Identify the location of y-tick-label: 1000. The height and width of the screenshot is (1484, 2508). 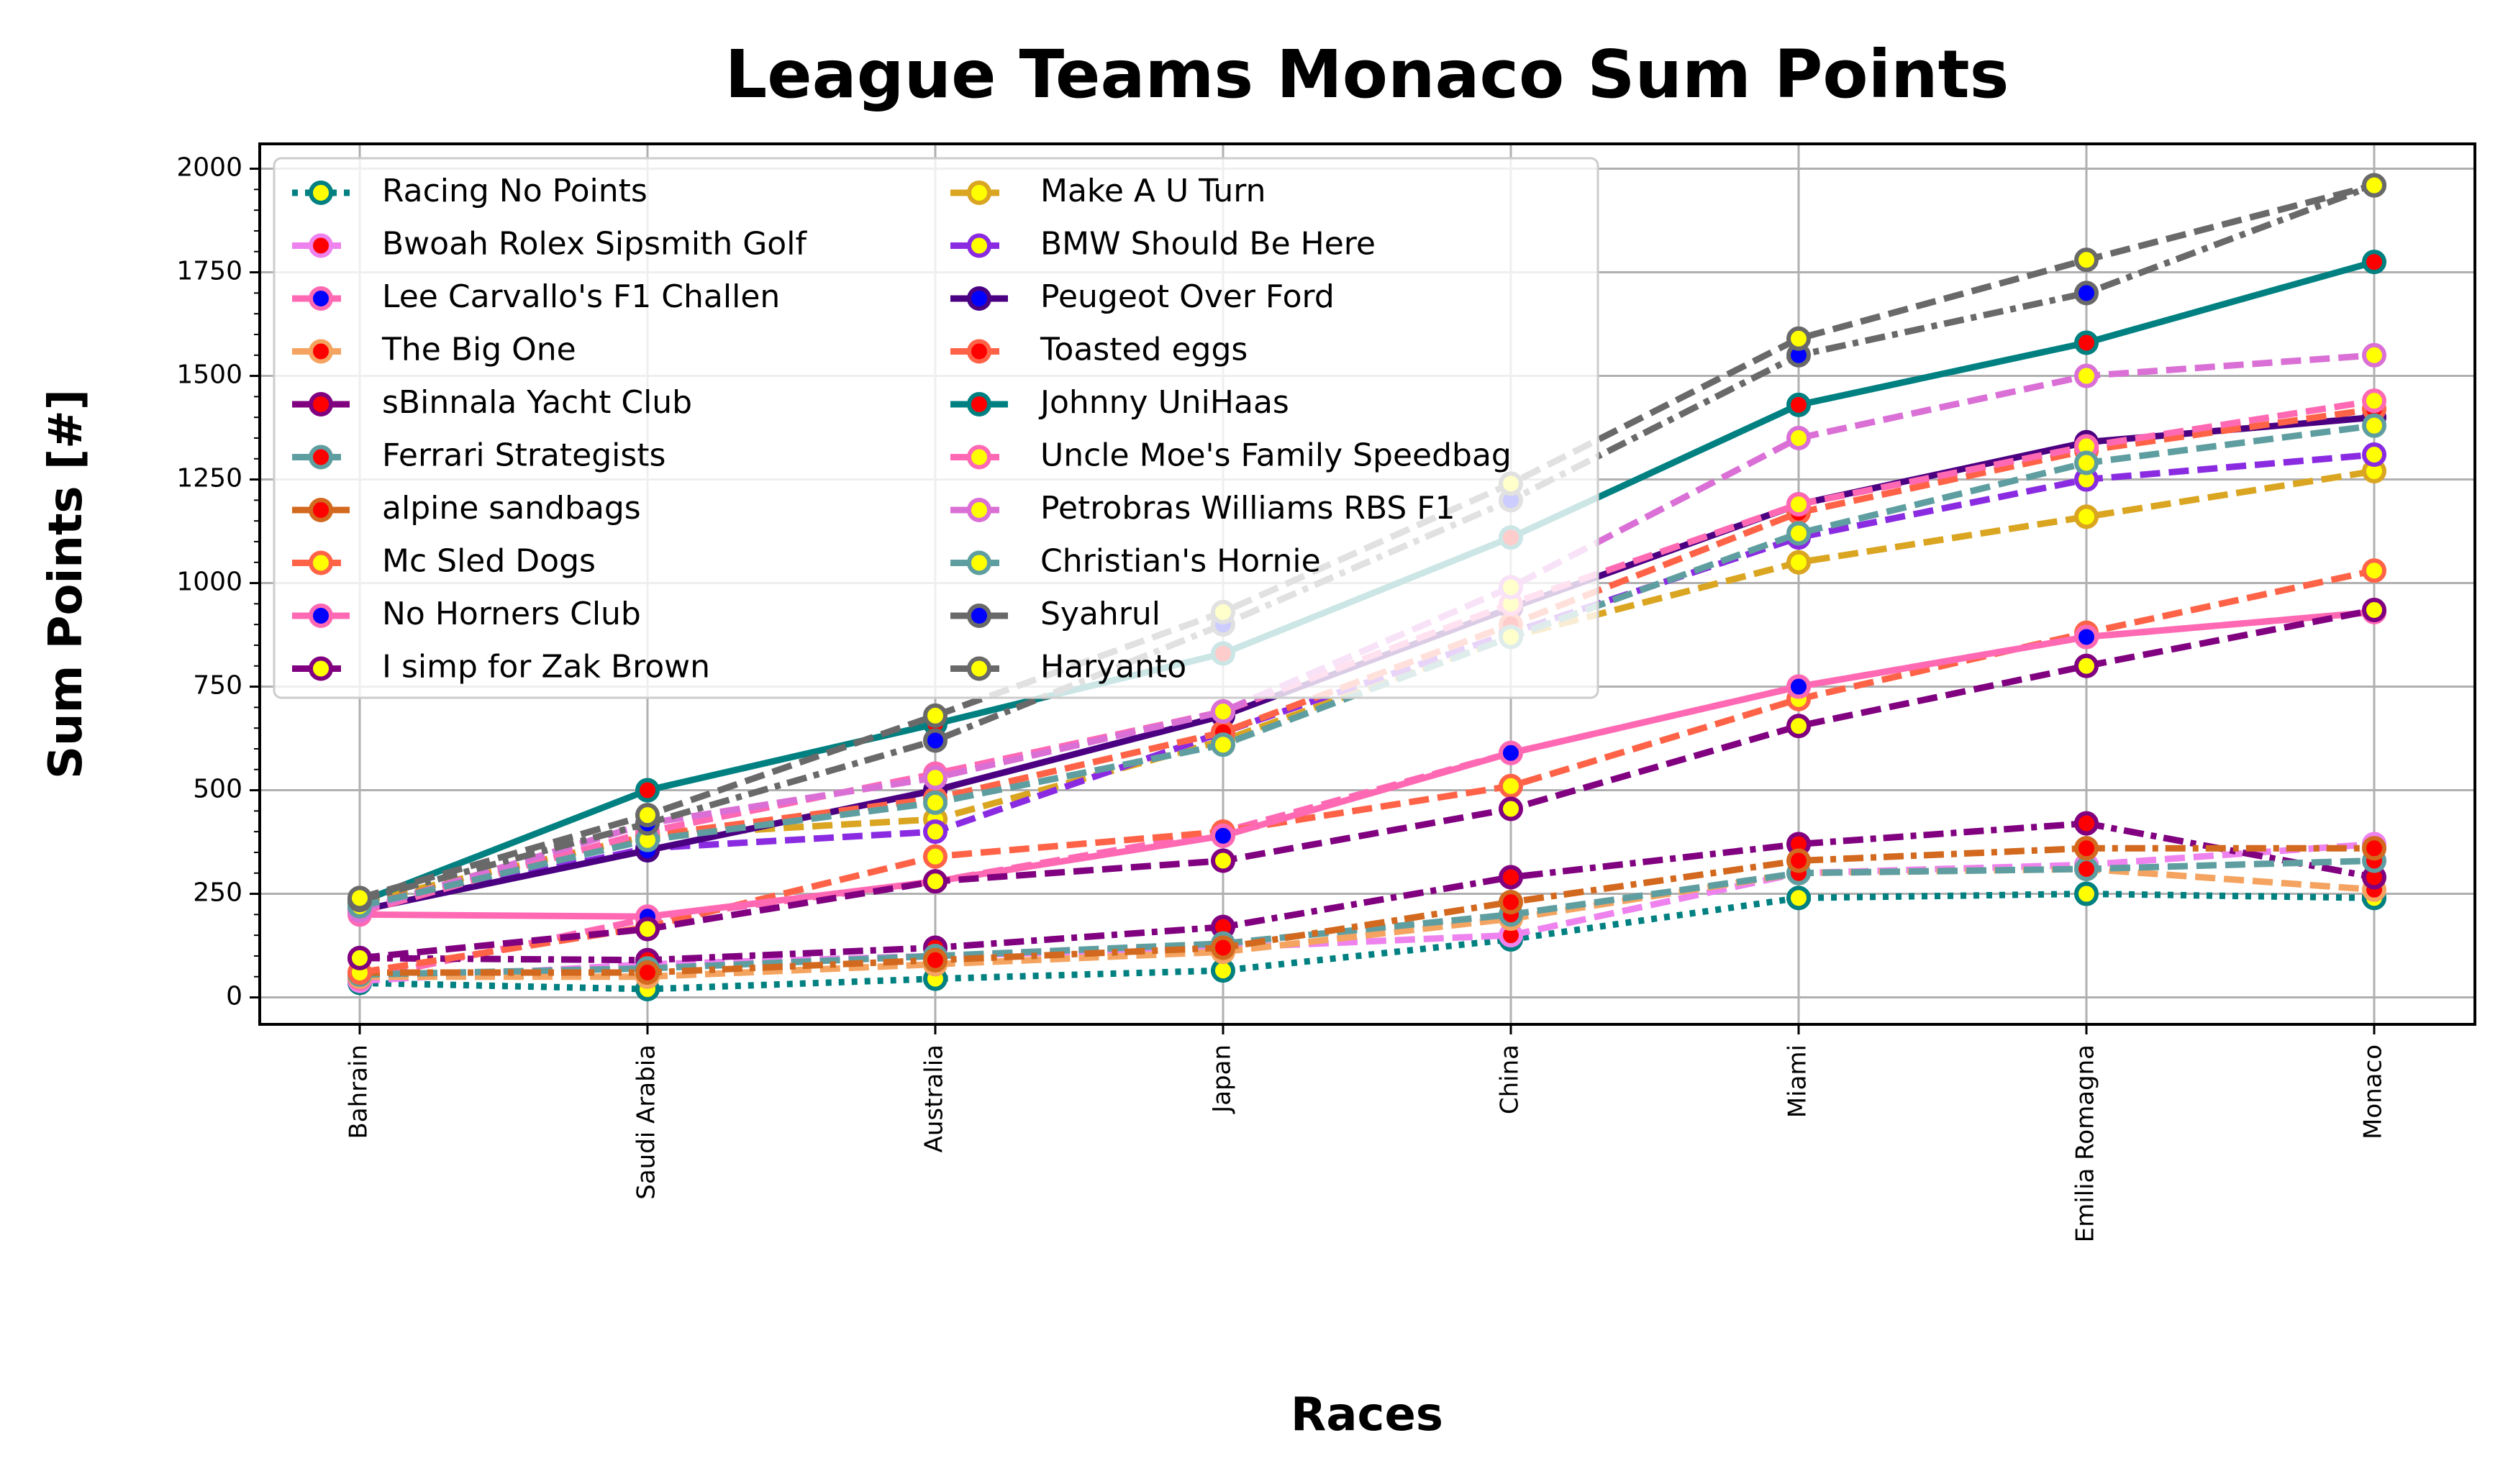
(209, 582).